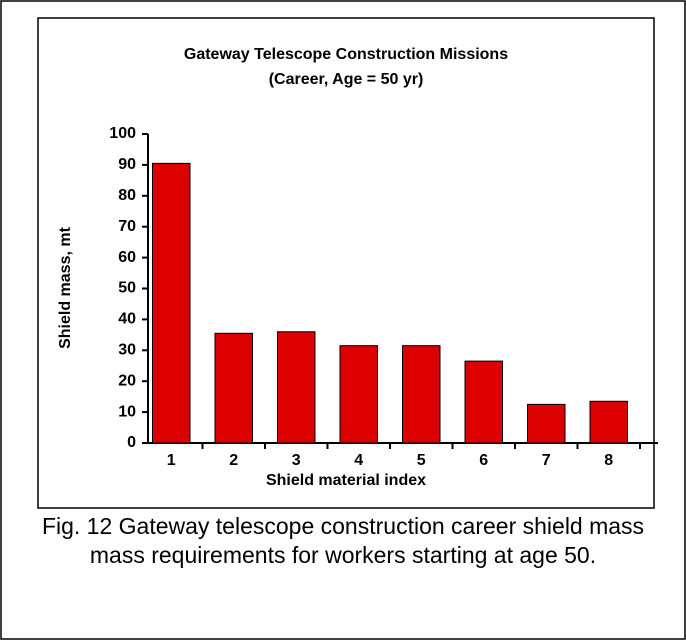 This screenshot has width=686, height=640. I want to click on y-tick-label: 70, so click(127, 226).